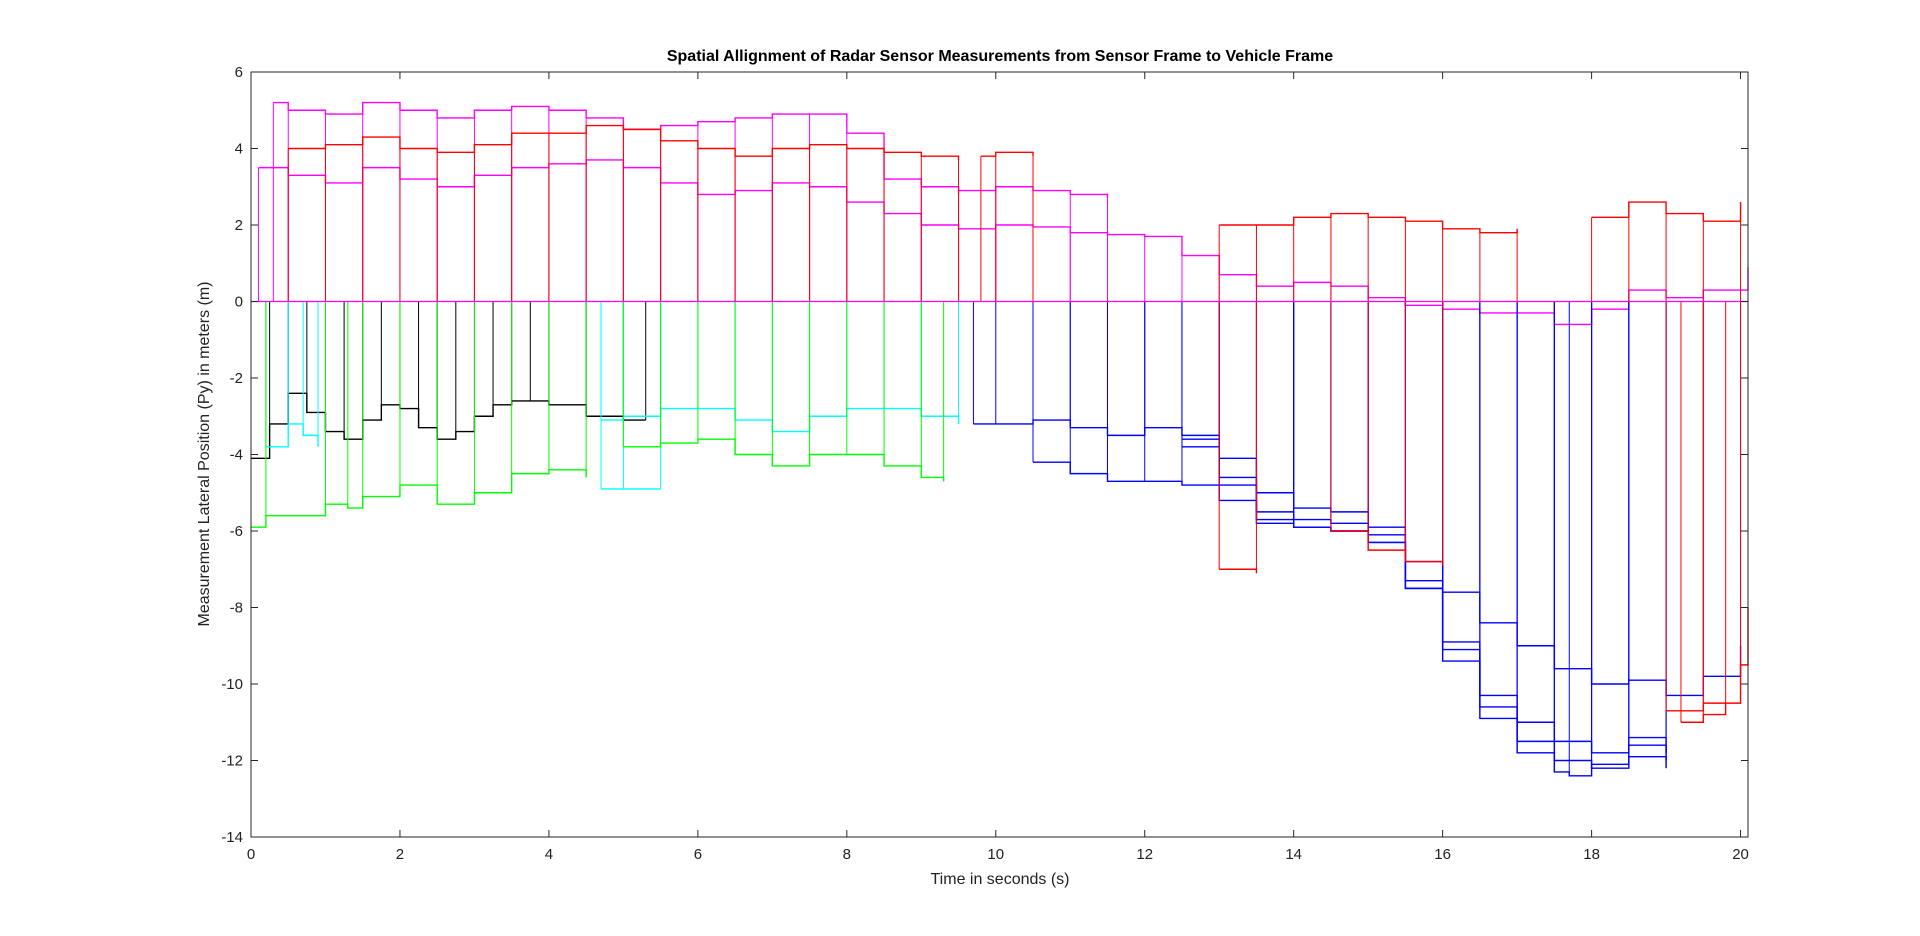 This screenshot has height=936, width=1920. What do you see at coordinates (1000, 879) in the screenshot?
I see `x-axis-label: Time in seconds (s)` at bounding box center [1000, 879].